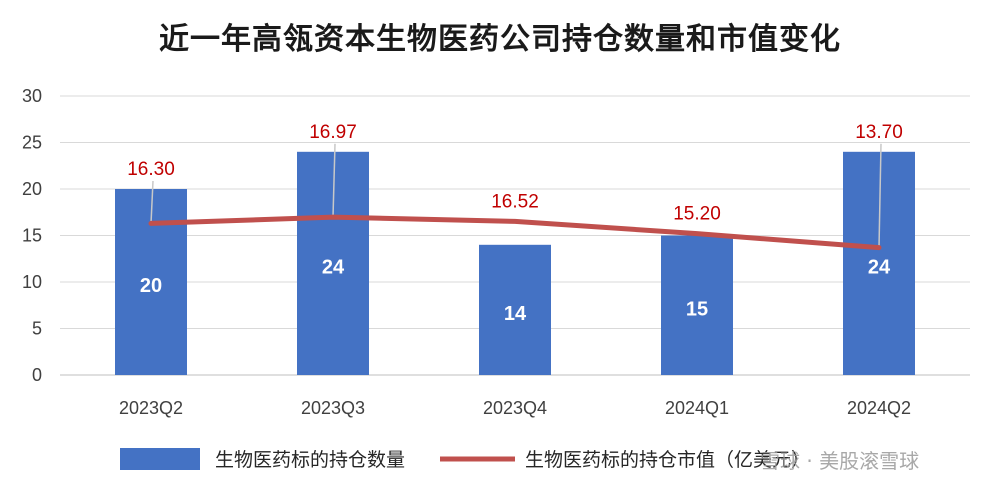 Image resolution: width=1000 pixels, height=498 pixels. I want to click on x-tick-label: 2024Q1, so click(697, 408).